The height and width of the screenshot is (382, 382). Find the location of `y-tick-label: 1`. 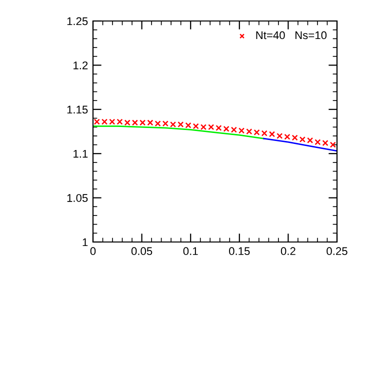

y-tick-label: 1 is located at coordinates (85, 242).